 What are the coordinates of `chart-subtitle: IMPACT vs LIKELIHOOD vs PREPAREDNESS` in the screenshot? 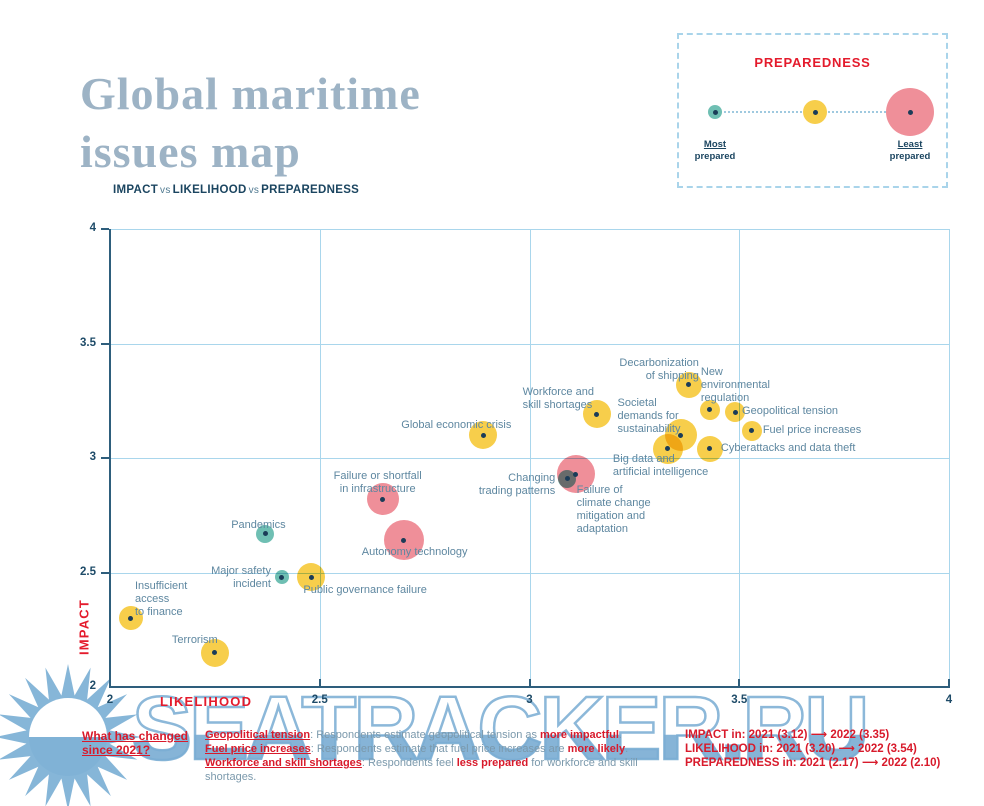 It's located at (236, 190).